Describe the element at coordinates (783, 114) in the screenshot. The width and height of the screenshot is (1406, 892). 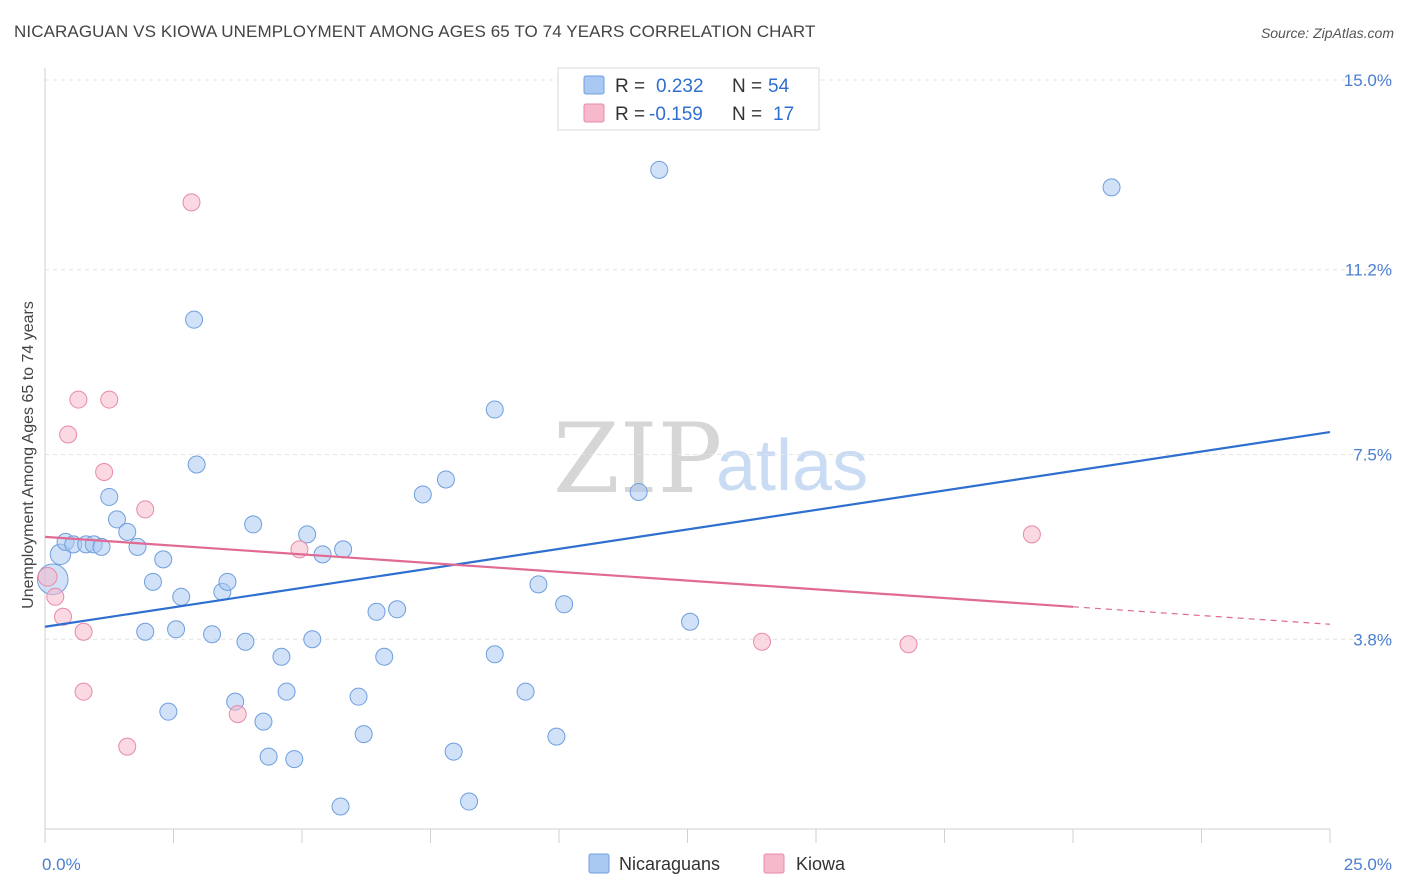
I see `legend-n-value: 17` at that location.